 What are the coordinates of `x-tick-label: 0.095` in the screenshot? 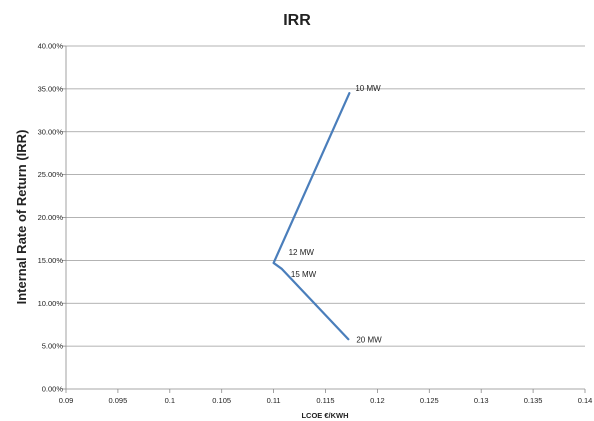 It's located at (118, 400).